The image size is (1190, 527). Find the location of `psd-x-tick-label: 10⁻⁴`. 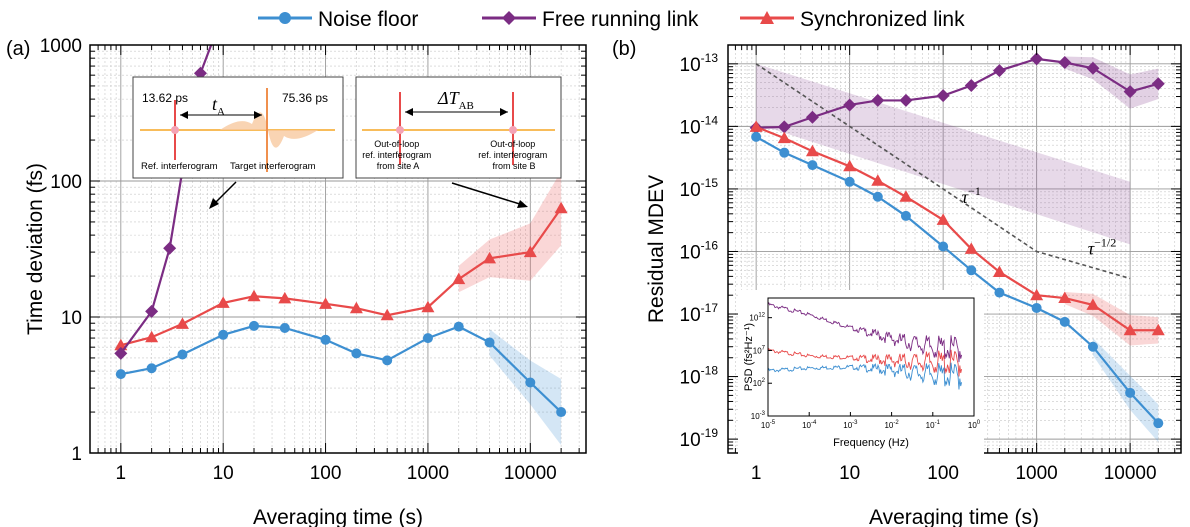

psd-x-tick-label: 10⁻⁴ is located at coordinates (809, 425).